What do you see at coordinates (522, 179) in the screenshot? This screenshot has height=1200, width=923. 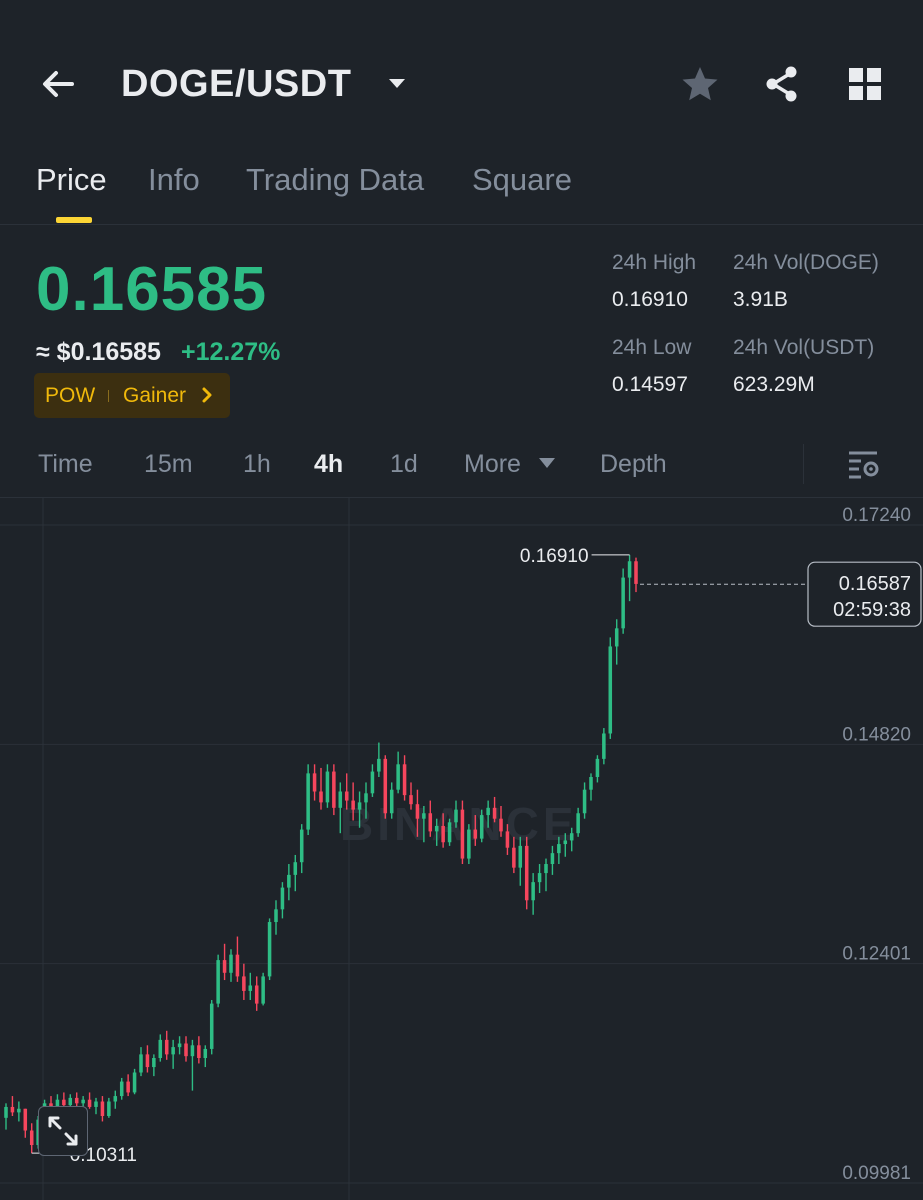 I see `tab-square: Square` at bounding box center [522, 179].